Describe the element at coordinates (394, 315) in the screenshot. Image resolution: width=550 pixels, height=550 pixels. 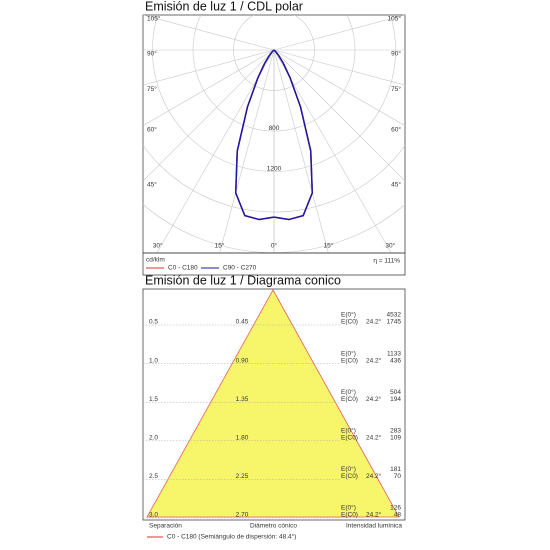
I see `e0: 4532` at that location.